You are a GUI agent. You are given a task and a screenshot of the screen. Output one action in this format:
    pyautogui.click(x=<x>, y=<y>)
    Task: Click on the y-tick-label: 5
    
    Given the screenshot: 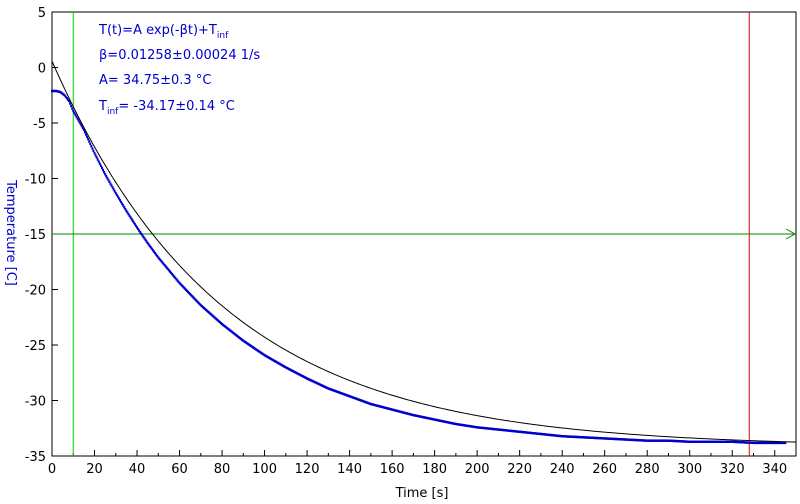 What is the action you would take?
    pyautogui.click(x=42, y=13)
    